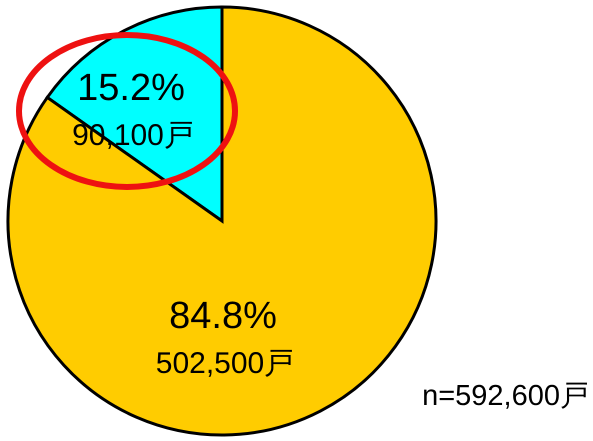  I want to click on data-label: 84.8% 502,500戸, so click(225, 337).